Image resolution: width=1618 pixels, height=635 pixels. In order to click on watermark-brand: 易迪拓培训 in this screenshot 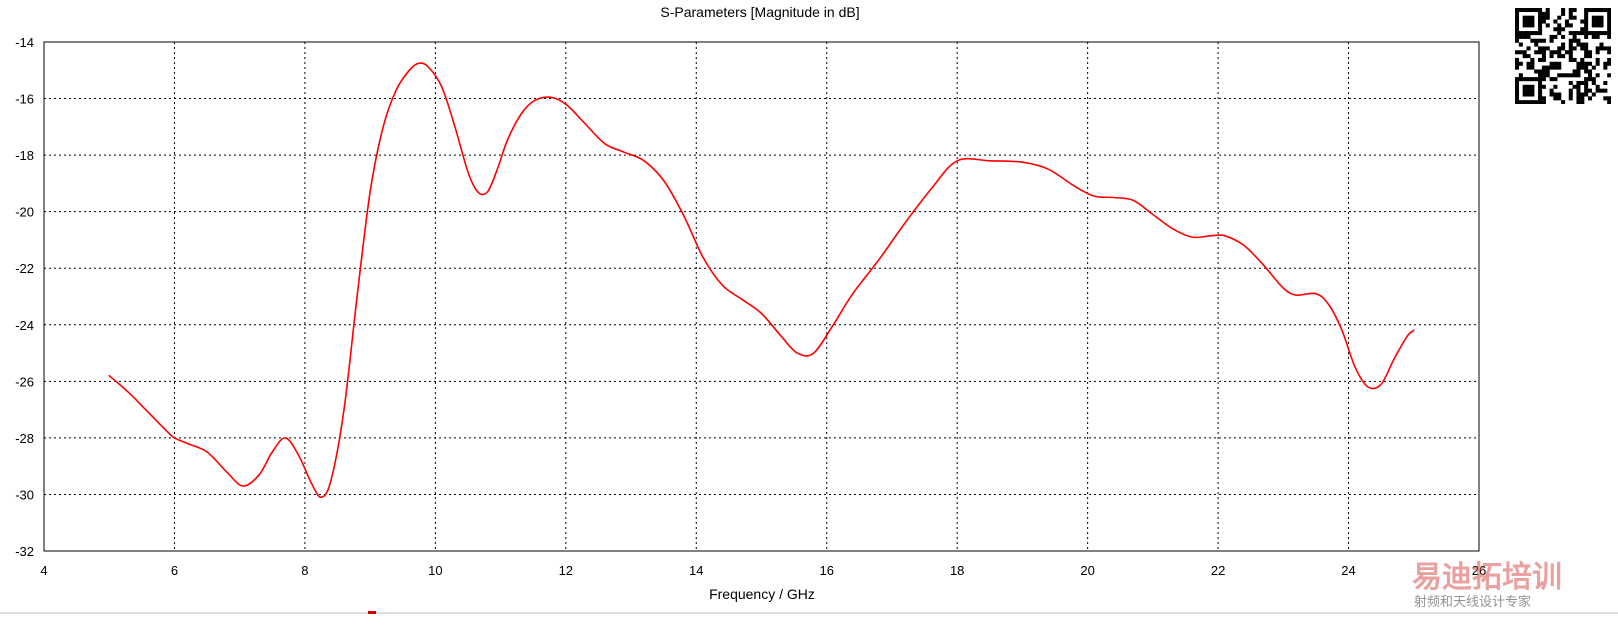, I will do `click(1487, 577)`.